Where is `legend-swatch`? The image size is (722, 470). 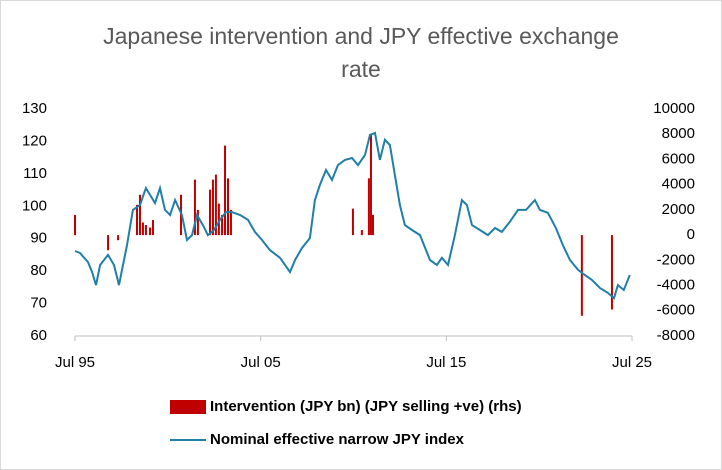 legend-swatch is located at coordinates (188, 407).